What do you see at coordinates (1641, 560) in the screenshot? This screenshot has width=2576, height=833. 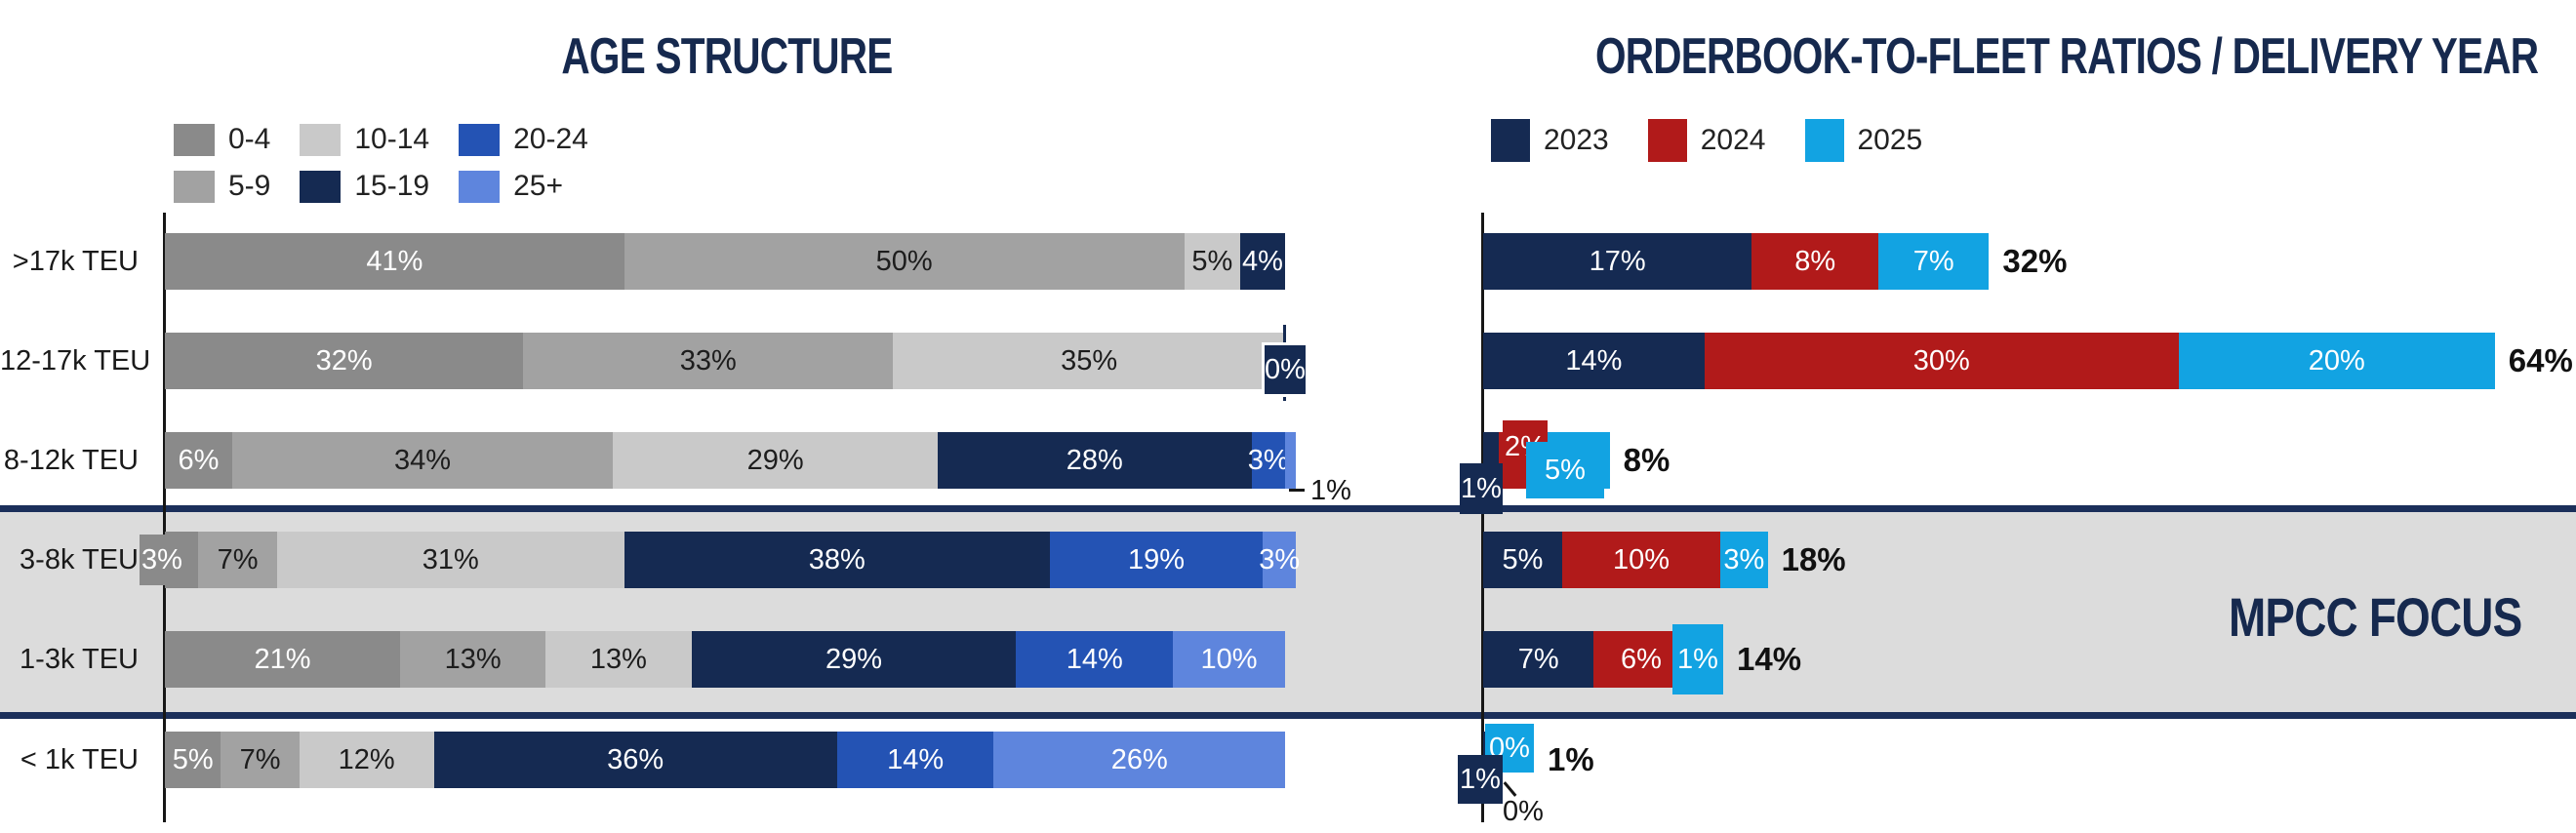 I see `segment-2024: 10%` at bounding box center [1641, 560].